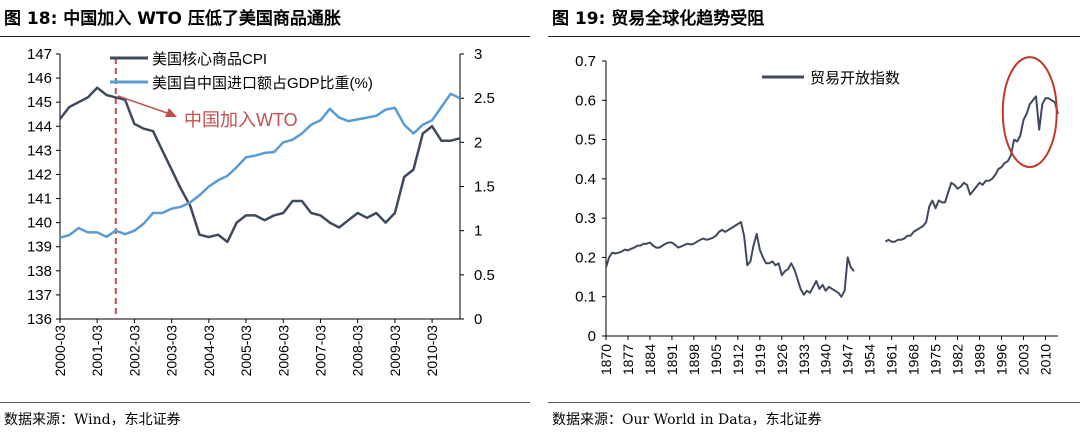 The image size is (1080, 435). What do you see at coordinates (1002, 359) in the screenshot?
I see `x-tick-label: 1996` at bounding box center [1002, 359].